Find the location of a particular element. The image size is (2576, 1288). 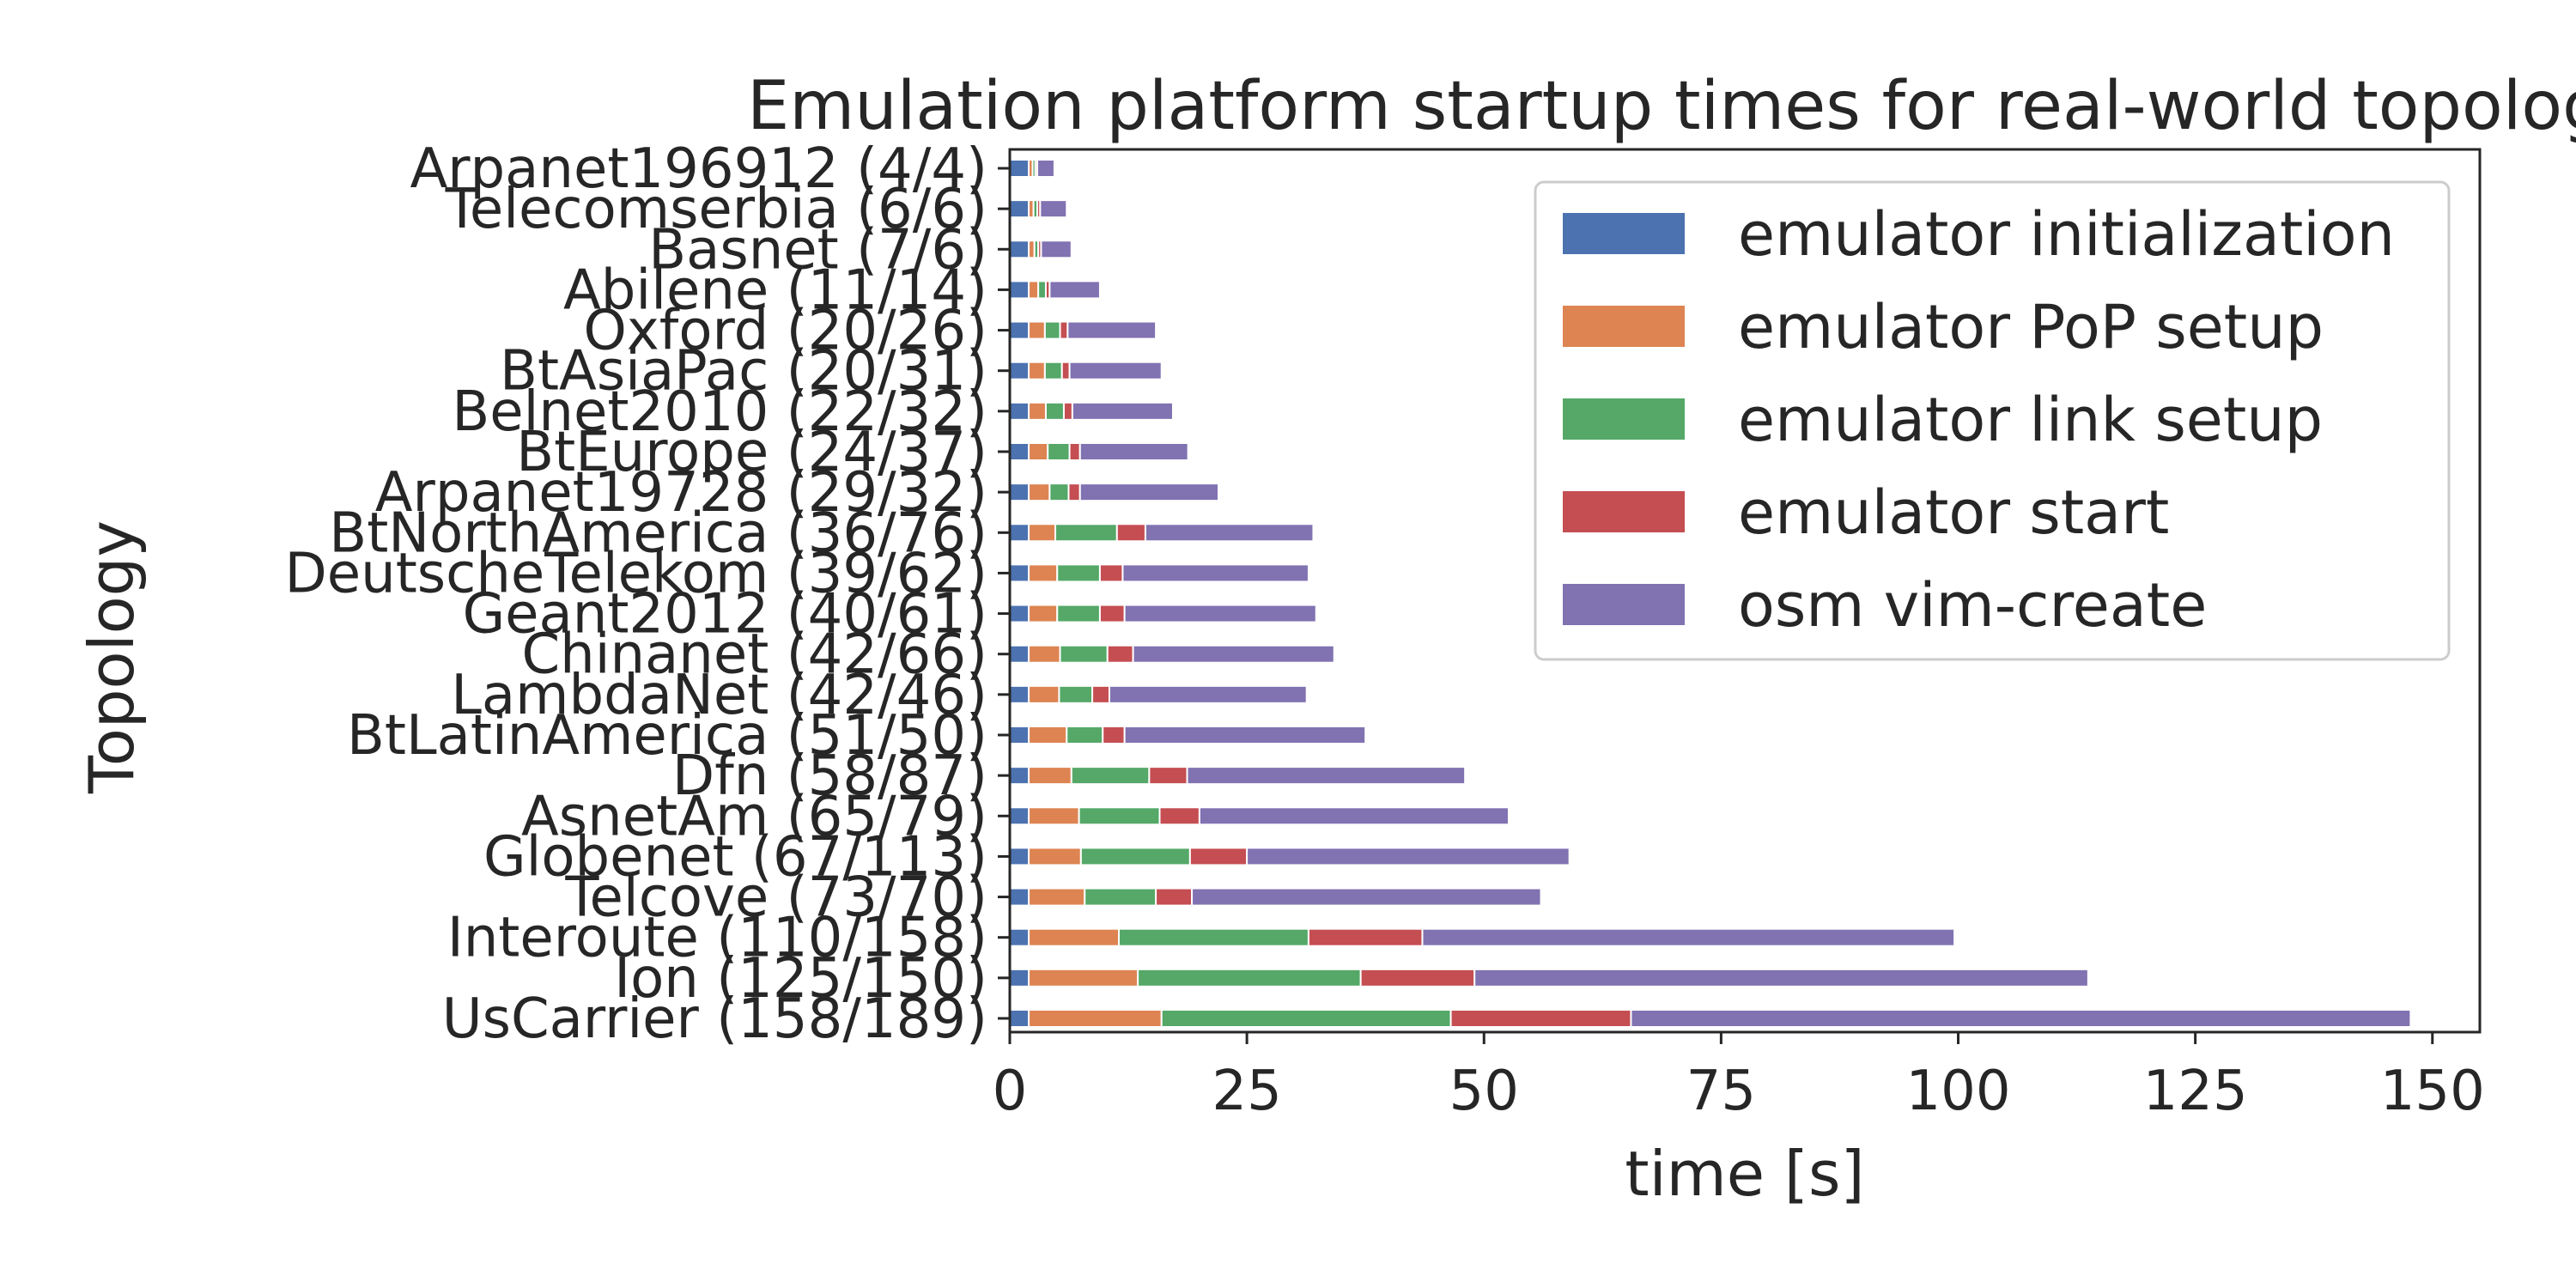

y-tick-label: Oxford (20/26) is located at coordinates (786, 332).